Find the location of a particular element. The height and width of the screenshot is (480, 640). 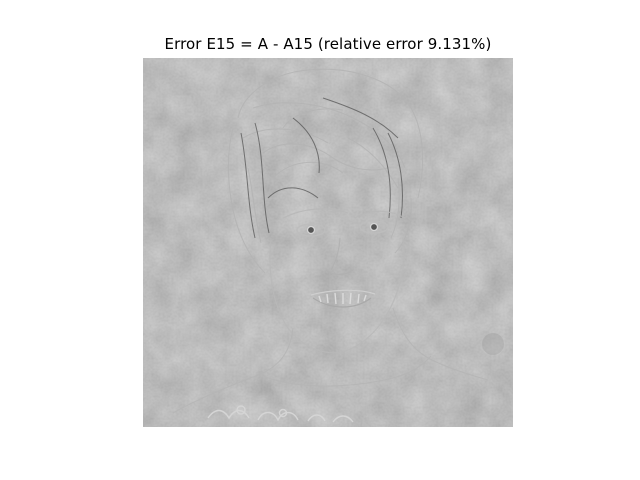

nose is located at coordinates (339, 256).